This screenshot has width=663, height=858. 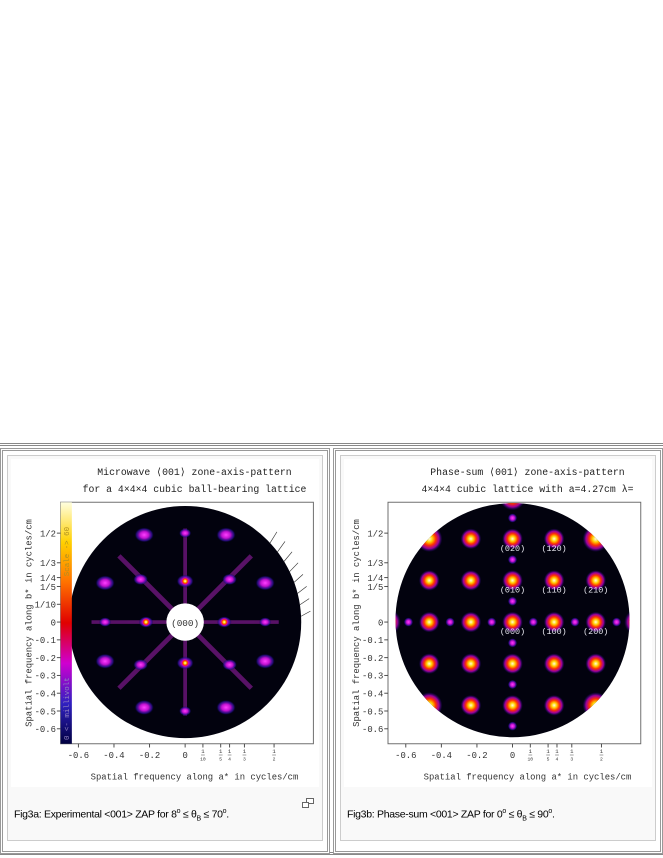 I want to click on caption-text: Fig3a: Experimental <001> ZAP for 8, so click(x=95, y=814).